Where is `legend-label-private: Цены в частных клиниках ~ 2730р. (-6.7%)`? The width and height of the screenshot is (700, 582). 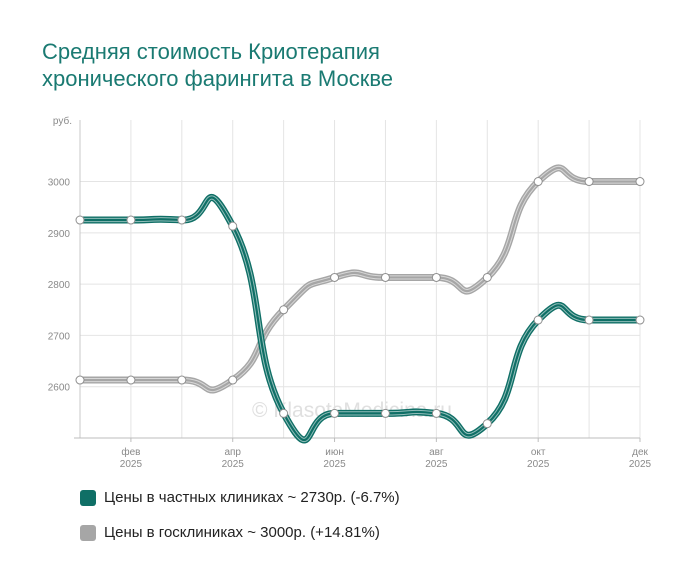 legend-label-private: Цены в частных клиниках ~ 2730р. (-6.7%) is located at coordinates (252, 497).